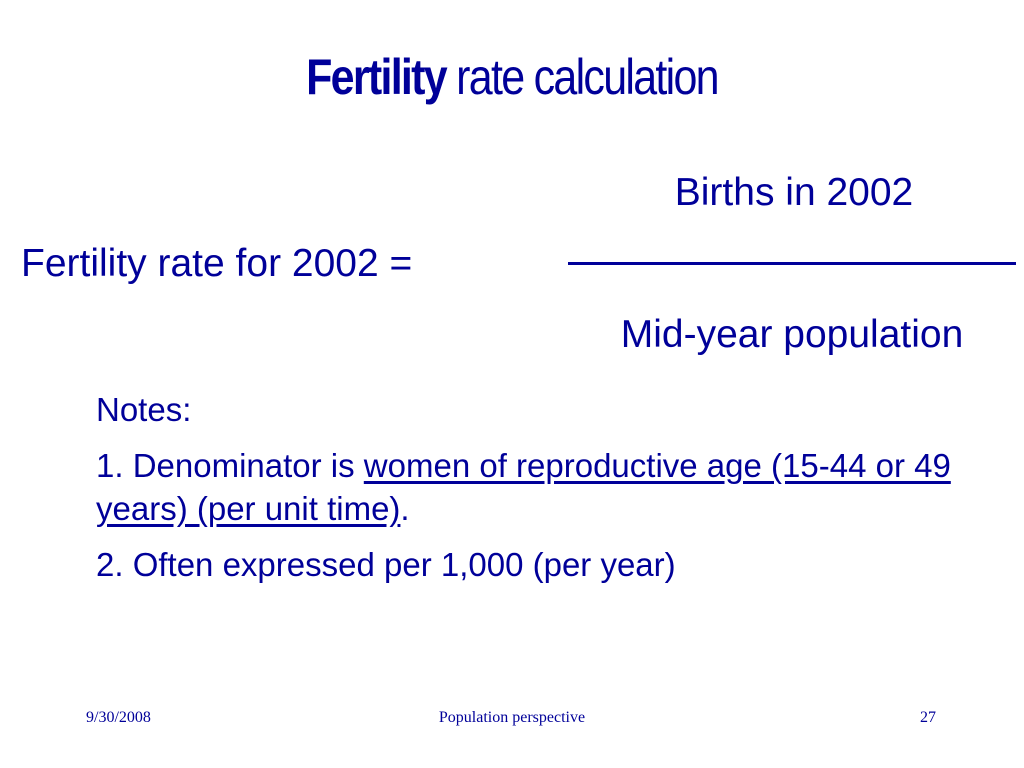 The width and height of the screenshot is (1024, 768). What do you see at coordinates (144, 409) in the screenshot?
I see `notes-heading: Notes:` at bounding box center [144, 409].